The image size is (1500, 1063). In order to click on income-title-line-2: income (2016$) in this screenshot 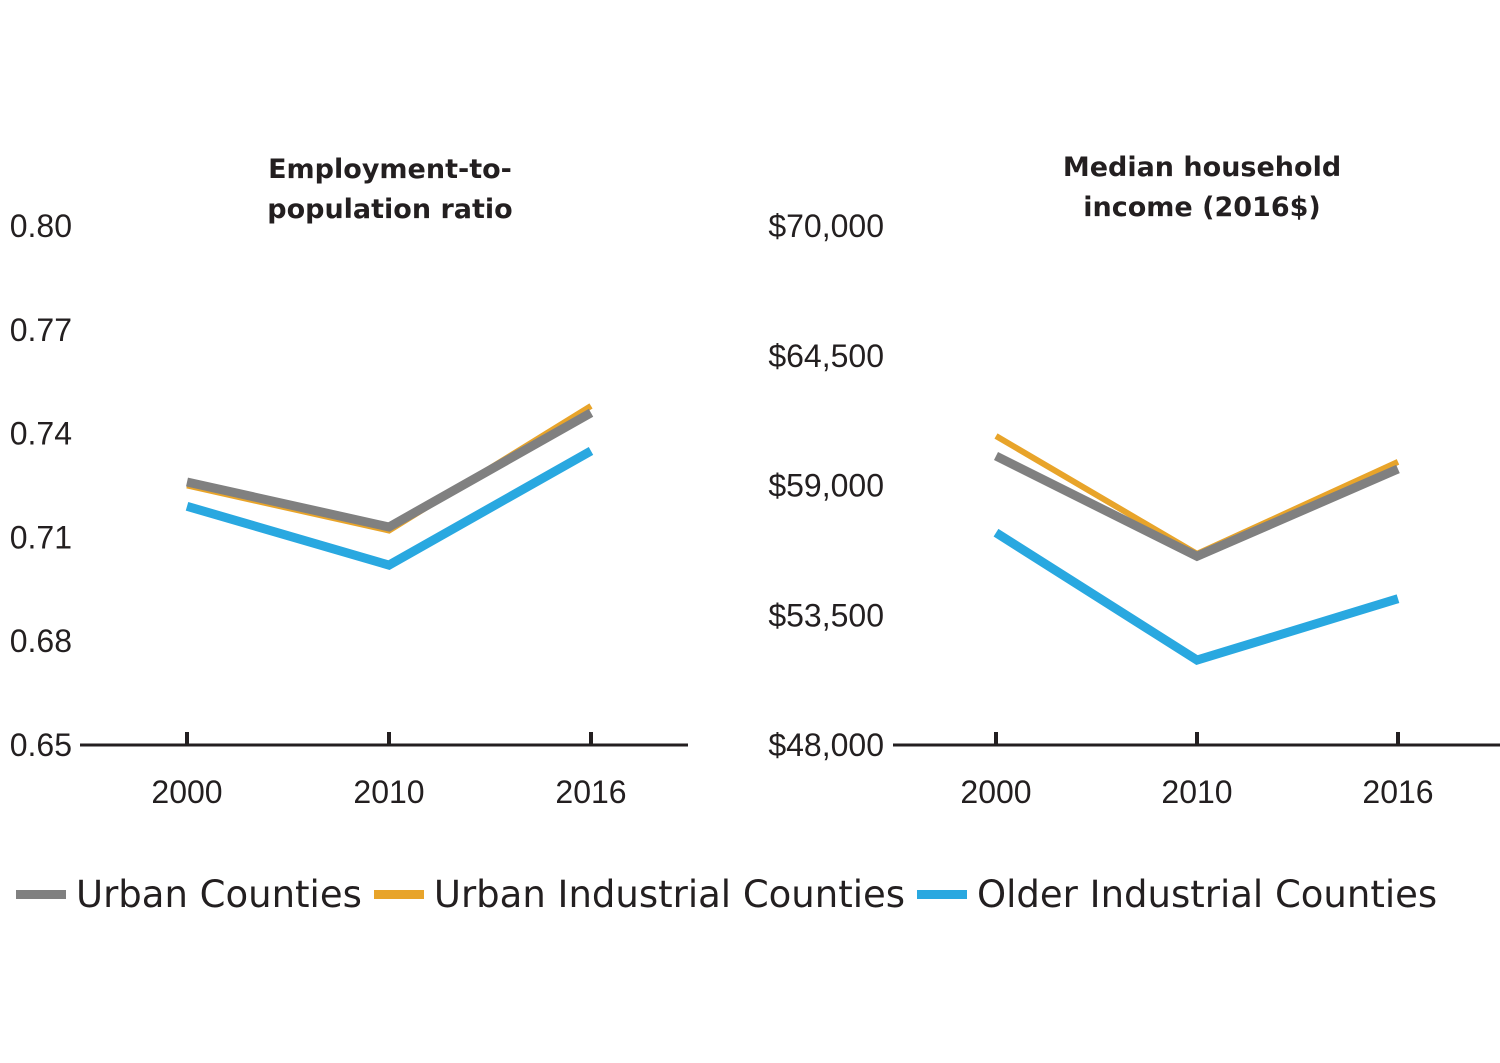, I will do `click(1202, 207)`.